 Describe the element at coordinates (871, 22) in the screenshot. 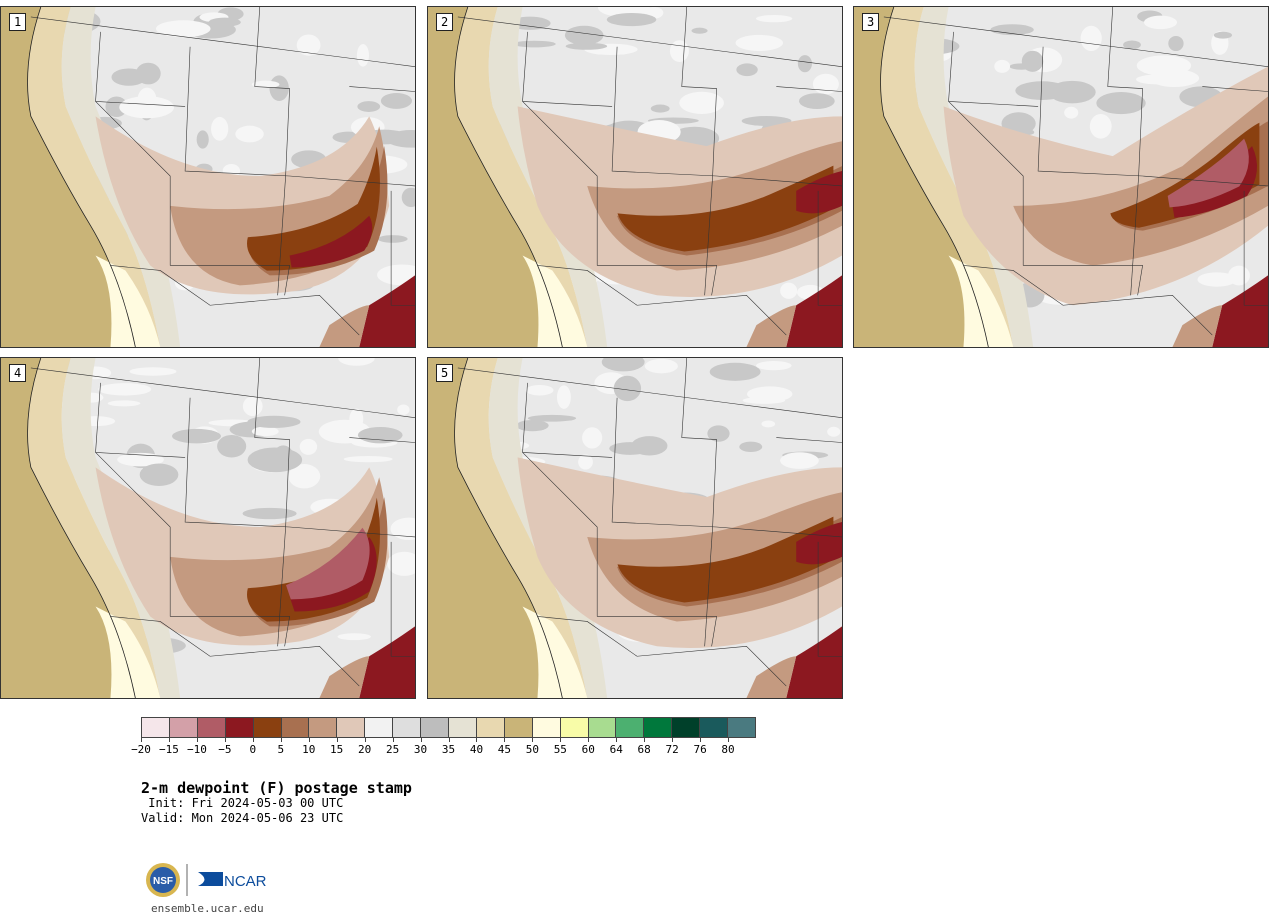

I see `stamp-number-label: 3` at that location.